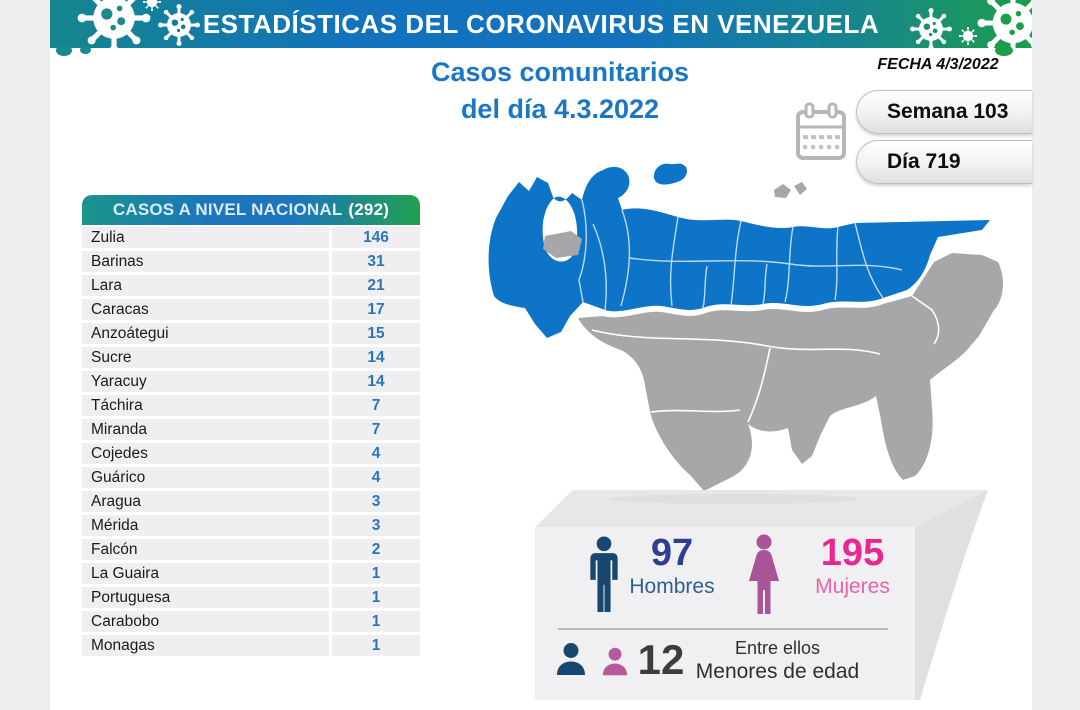 This screenshot has height=710, width=1080. I want to click on table-row: Carabobo 1, so click(251, 621).